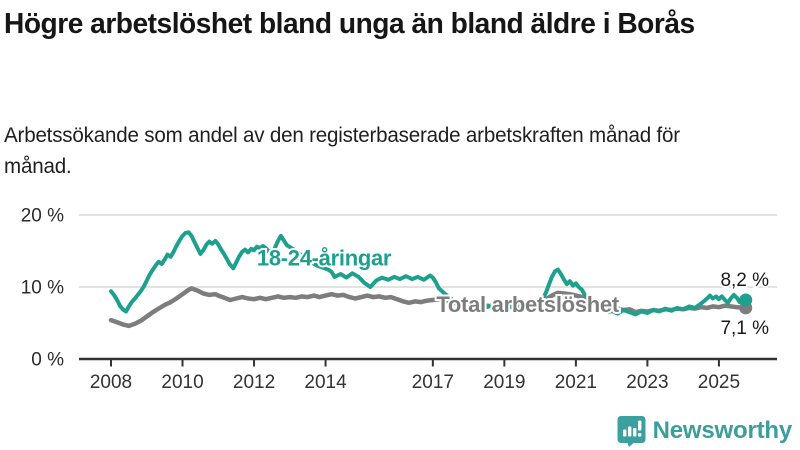 The width and height of the screenshot is (800, 450). What do you see at coordinates (433, 382) in the screenshot?
I see `x-tick-label: 2017` at bounding box center [433, 382].